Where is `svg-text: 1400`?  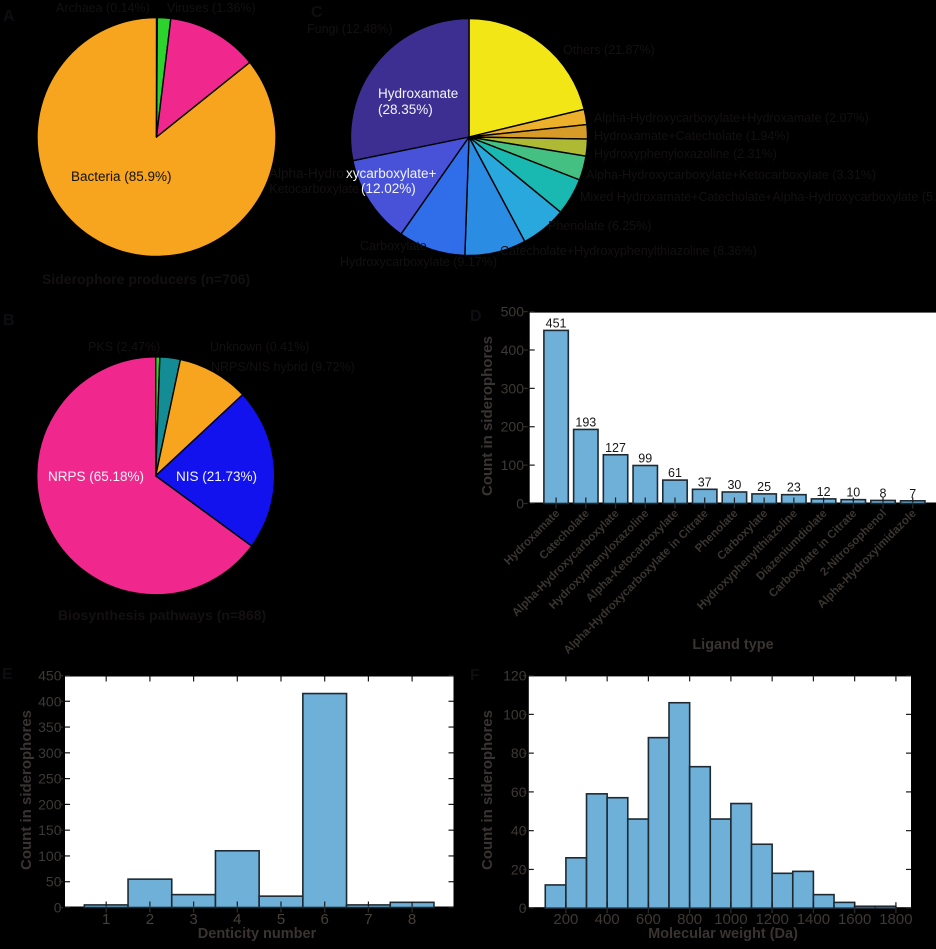
svg-text: 1400 is located at coordinates (813, 919).